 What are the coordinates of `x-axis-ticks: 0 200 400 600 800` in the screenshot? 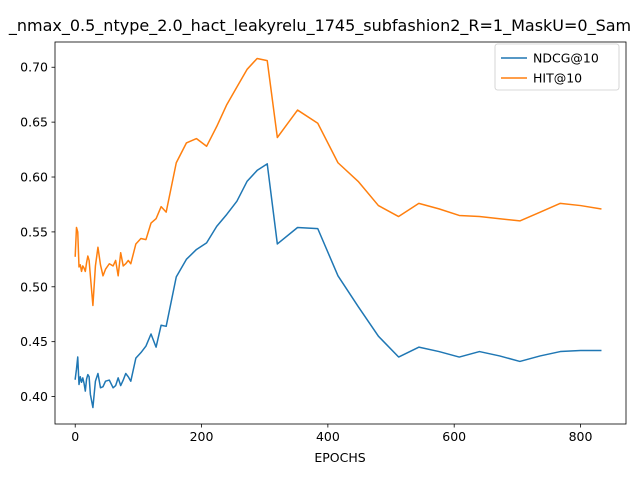 It's located at (331, 434).